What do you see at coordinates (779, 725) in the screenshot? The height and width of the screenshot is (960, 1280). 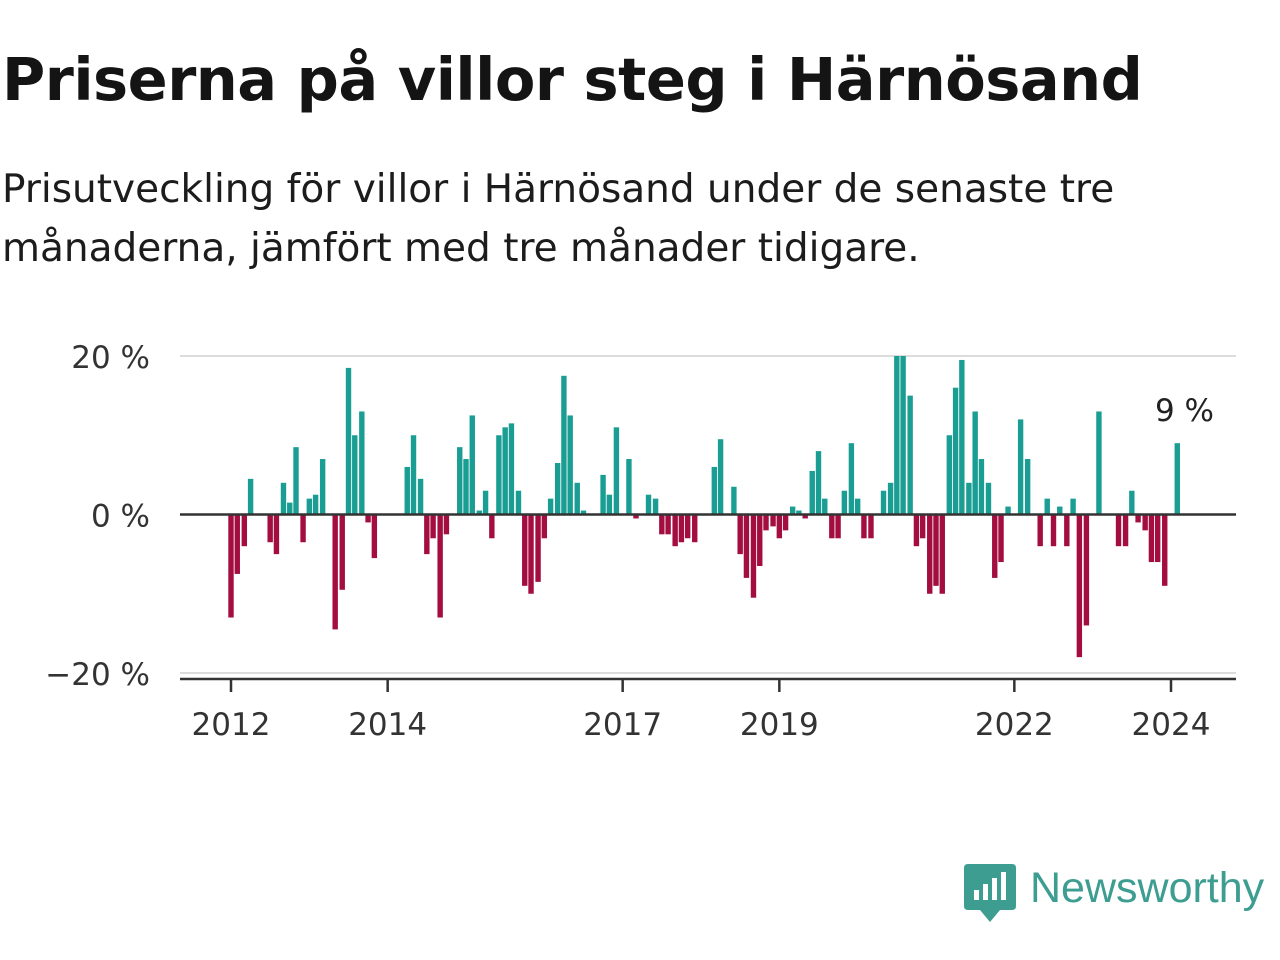 I see `x-tick-label: 2019` at bounding box center [779, 725].